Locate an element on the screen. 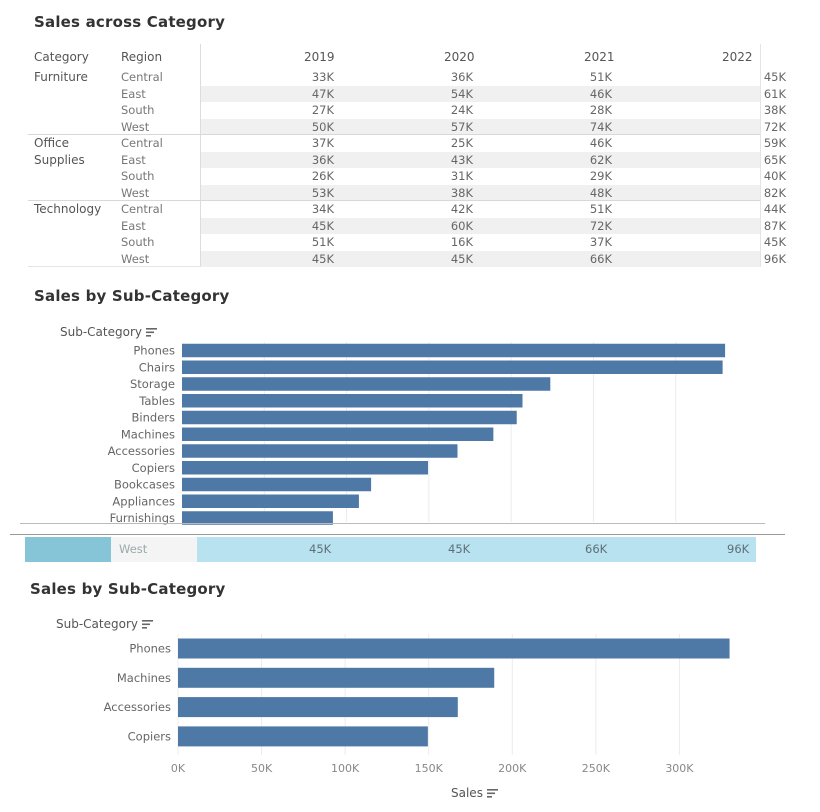  table-row: West 50K 57K 74K 72K is located at coordinates (407, 126).